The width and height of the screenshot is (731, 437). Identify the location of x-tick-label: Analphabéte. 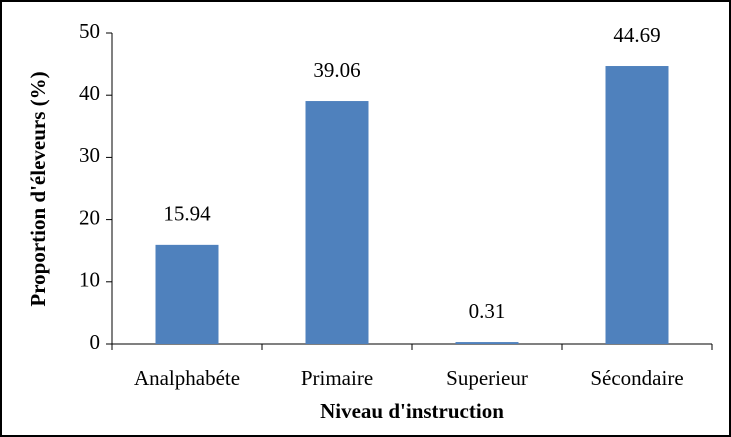
(187, 378).